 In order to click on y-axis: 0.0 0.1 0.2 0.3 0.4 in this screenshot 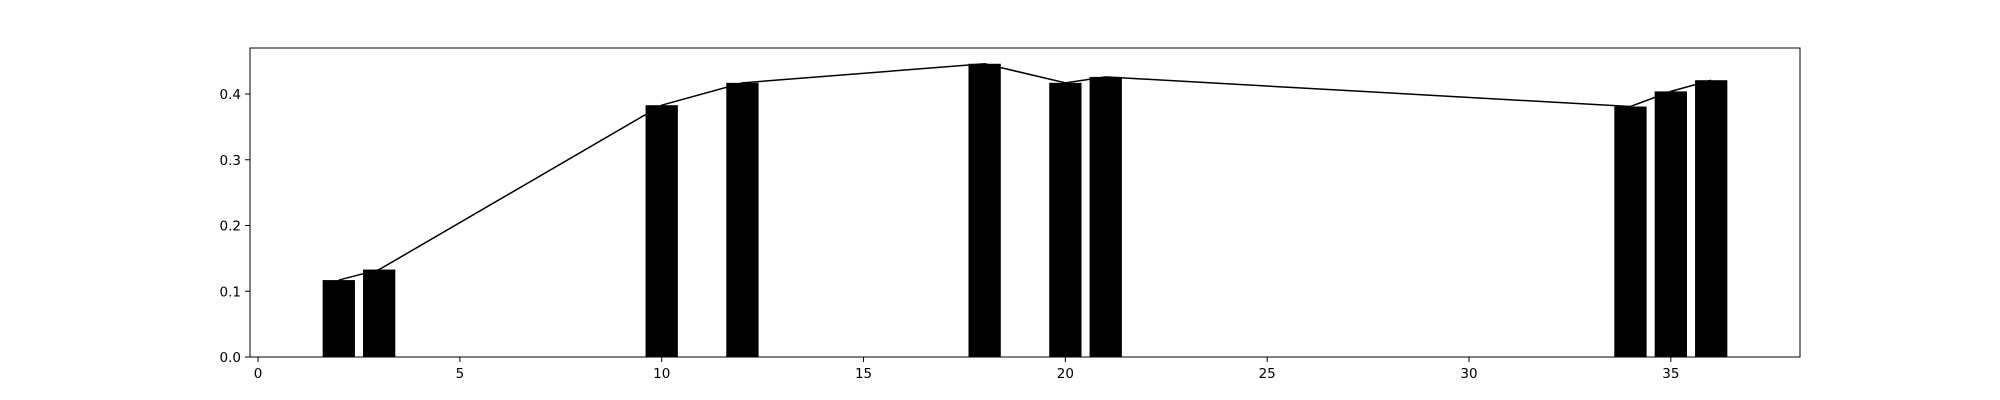, I will do `click(235, 226)`.